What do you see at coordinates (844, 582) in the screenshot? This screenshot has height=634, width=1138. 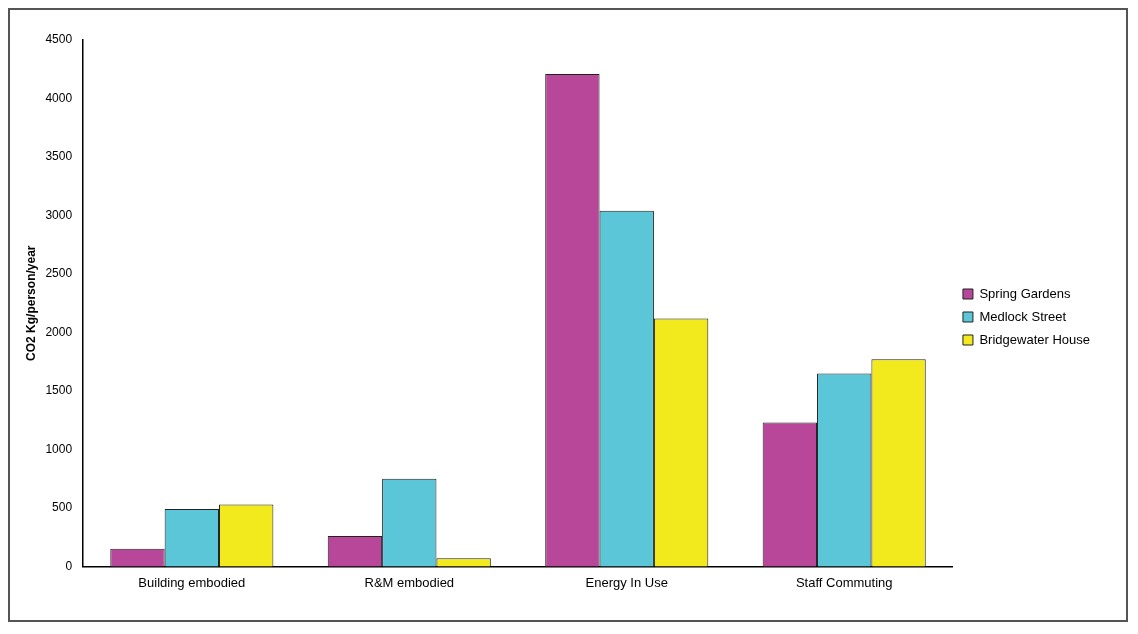 I see `x-tick-label: Staff Commuting` at bounding box center [844, 582].